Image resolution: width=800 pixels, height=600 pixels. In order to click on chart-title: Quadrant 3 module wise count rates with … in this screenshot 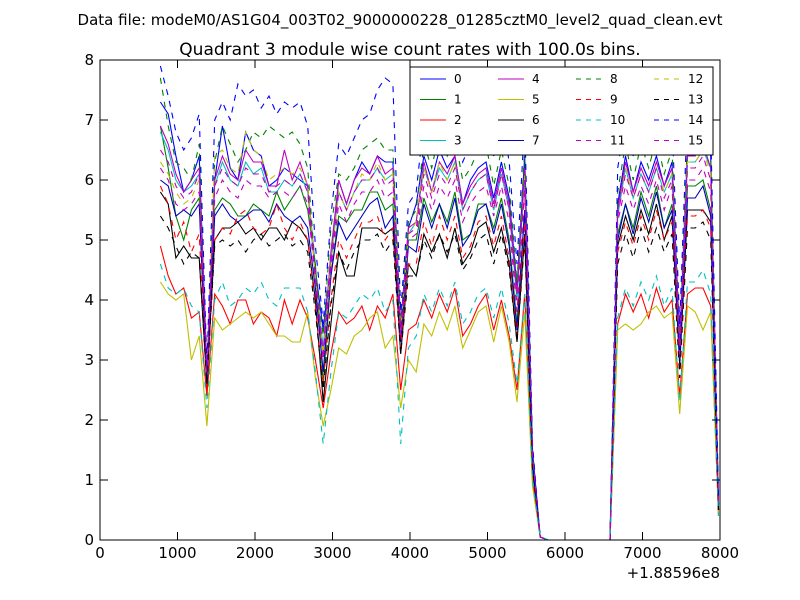, I will do `click(409, 50)`.